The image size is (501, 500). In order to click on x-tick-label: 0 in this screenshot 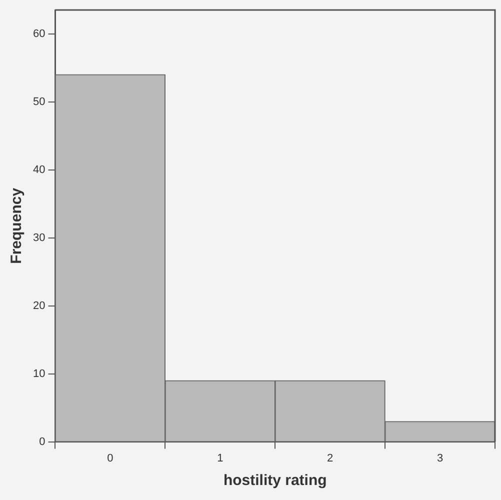, I will do `click(110, 458)`.